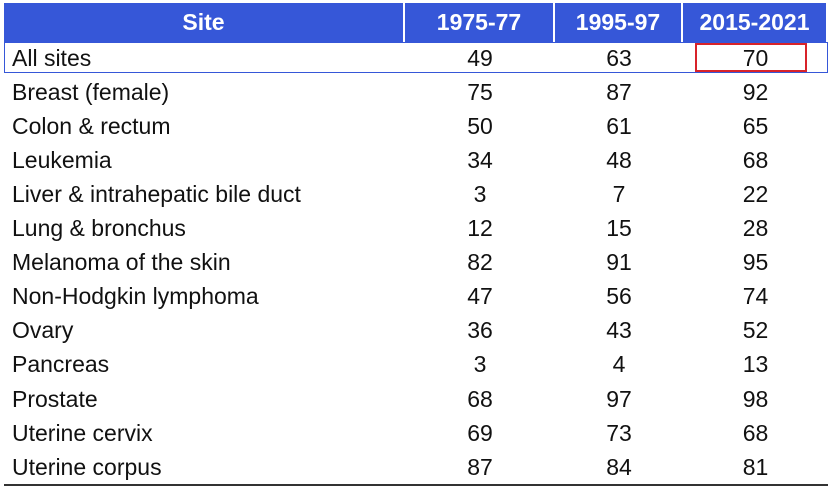  What do you see at coordinates (755, 22) in the screenshot?
I see `header-cell: 2015-2021` at bounding box center [755, 22].